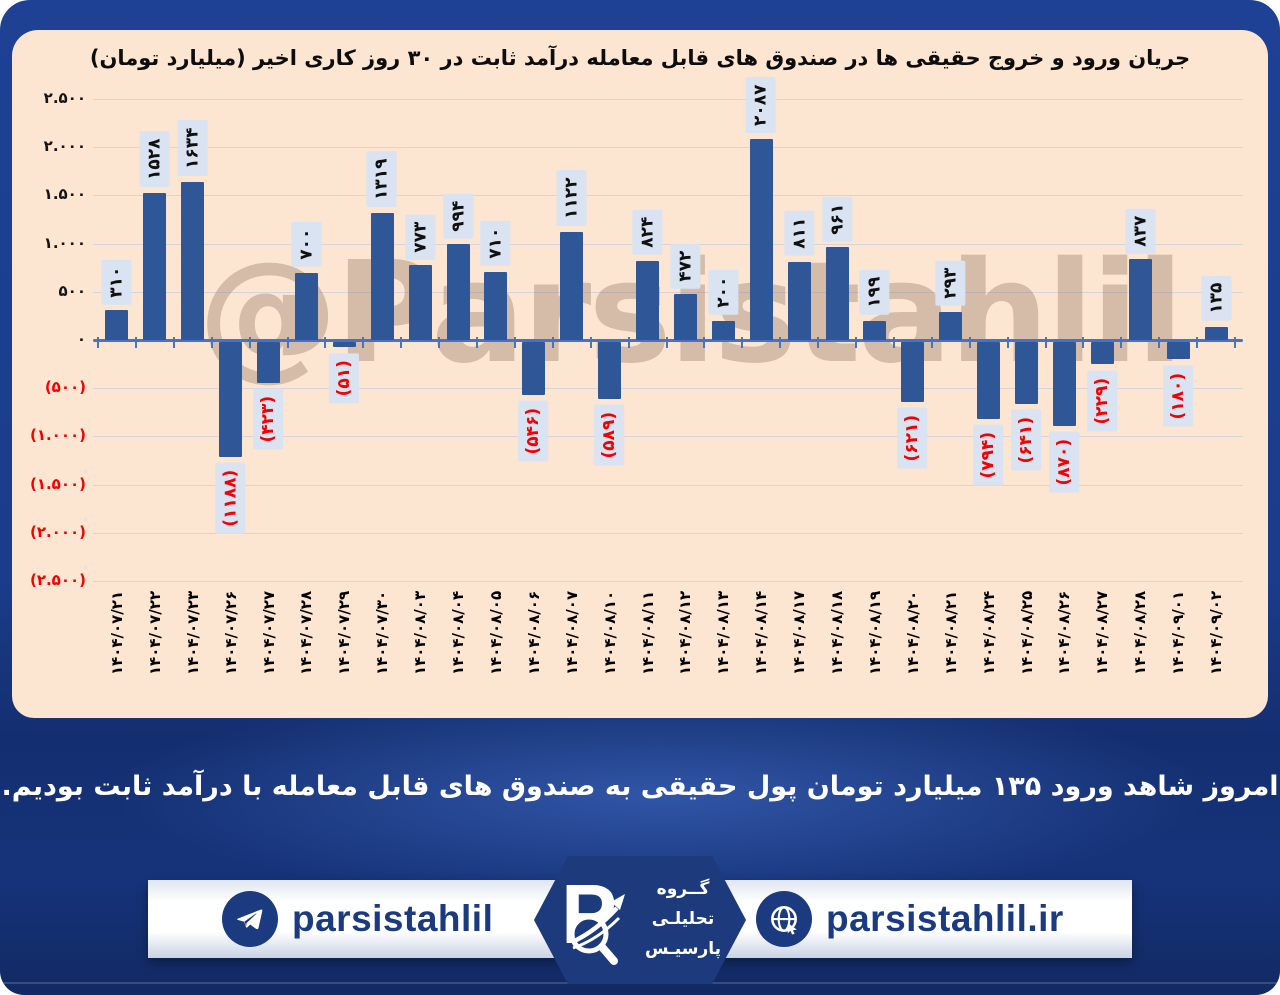 This screenshot has width=1280, height=995. I want to click on bar-value-label: (۶۴۱), so click(1026, 440).